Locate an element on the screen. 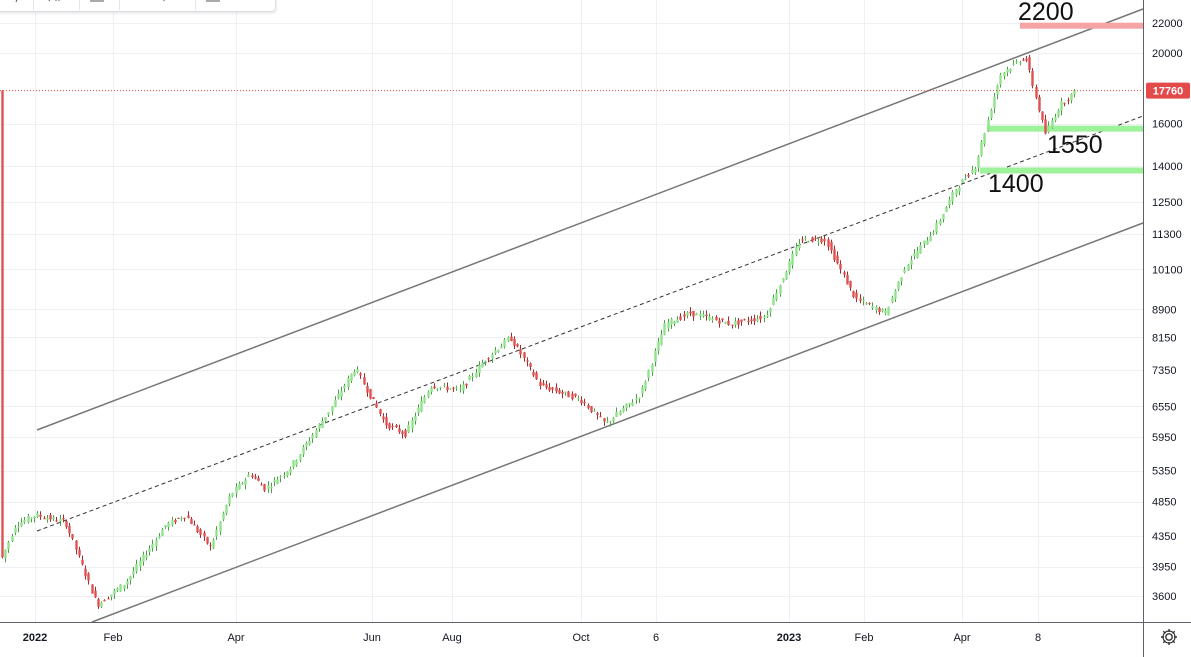  annotation-label: 1550 is located at coordinates (1075, 145).